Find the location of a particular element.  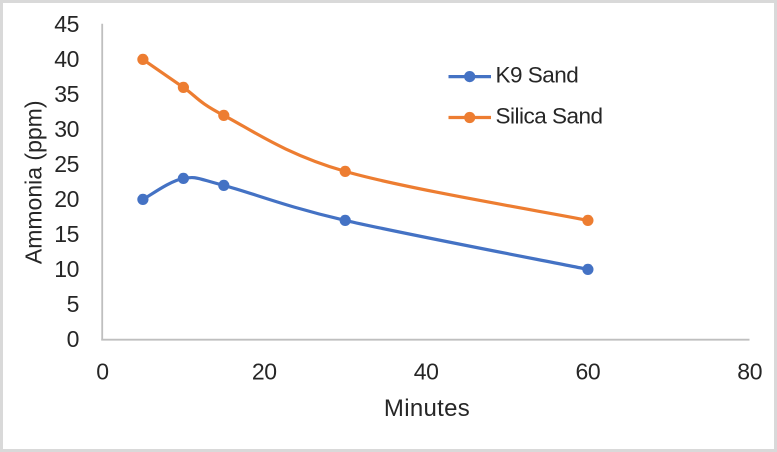

svg-text: 30 is located at coordinates (66, 129).